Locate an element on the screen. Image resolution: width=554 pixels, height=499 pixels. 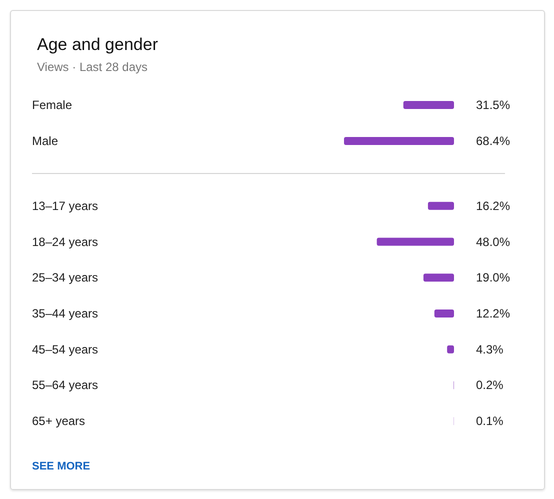
text: Views · Last 28 days is located at coordinates (92, 67).